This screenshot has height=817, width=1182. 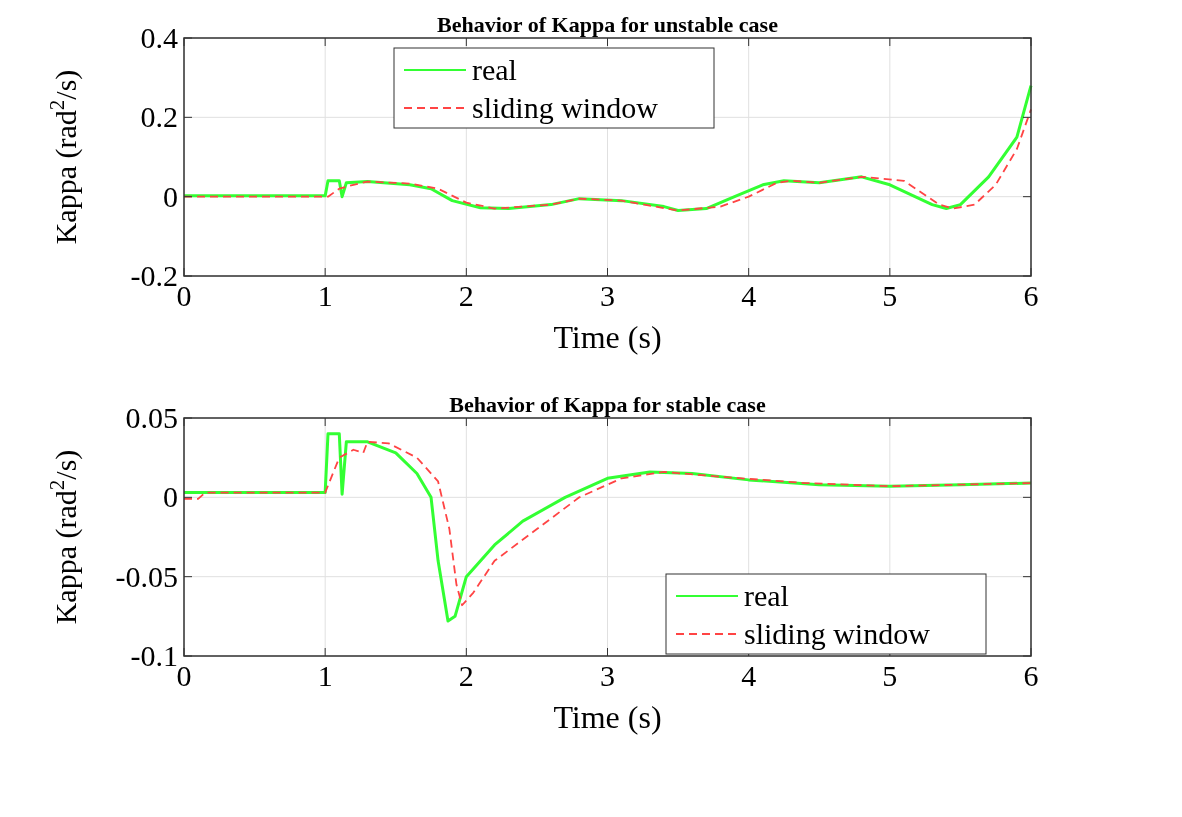 I want to click on y-tick-label: -0.2, so click(x=154, y=275).